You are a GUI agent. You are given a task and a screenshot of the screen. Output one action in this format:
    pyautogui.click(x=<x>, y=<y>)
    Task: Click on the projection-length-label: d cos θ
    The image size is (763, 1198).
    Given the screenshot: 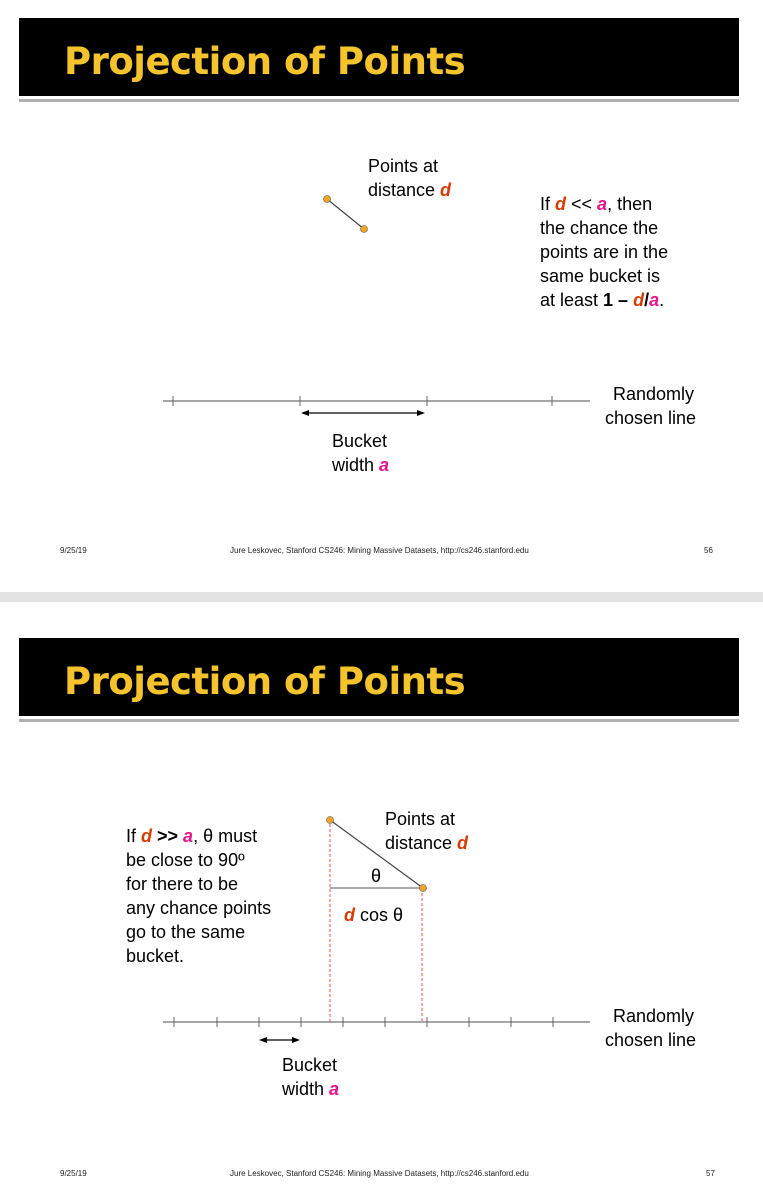 What is the action you would take?
    pyautogui.click(x=374, y=915)
    